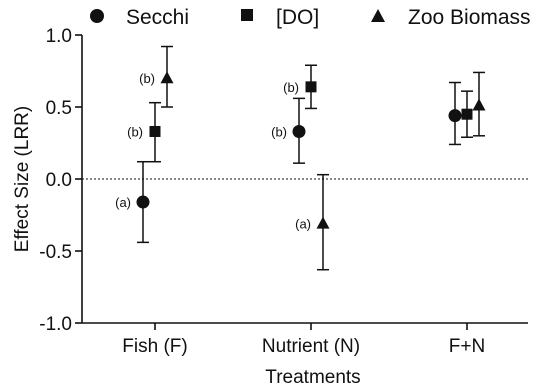  Describe the element at coordinates (311, 346) in the screenshot. I see `x-tick-label: Nutrient (N)` at that location.